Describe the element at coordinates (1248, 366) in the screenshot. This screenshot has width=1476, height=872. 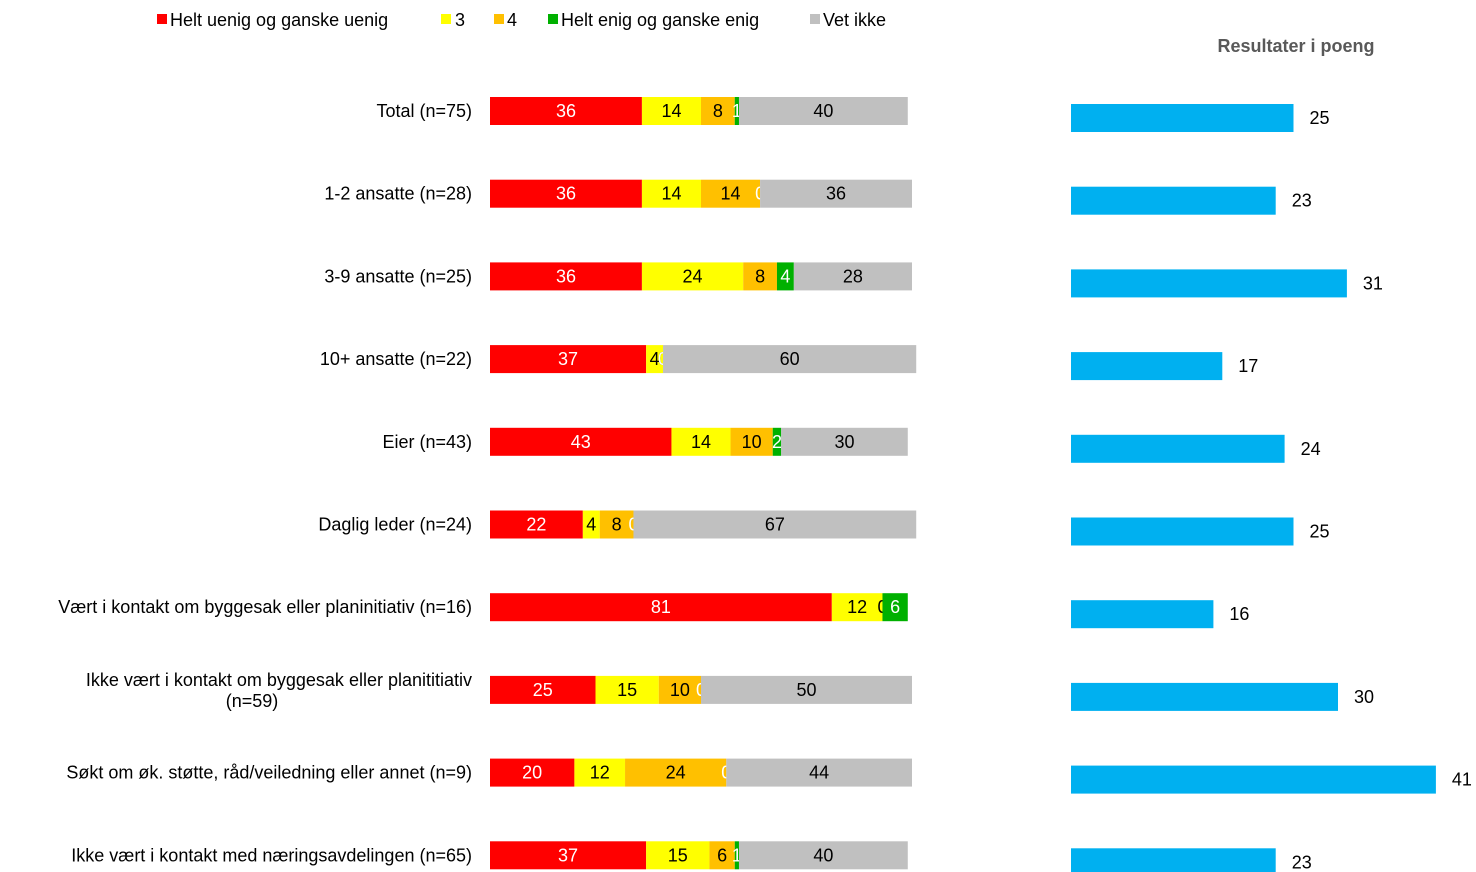
I see `score-value-label: 17` at that location.